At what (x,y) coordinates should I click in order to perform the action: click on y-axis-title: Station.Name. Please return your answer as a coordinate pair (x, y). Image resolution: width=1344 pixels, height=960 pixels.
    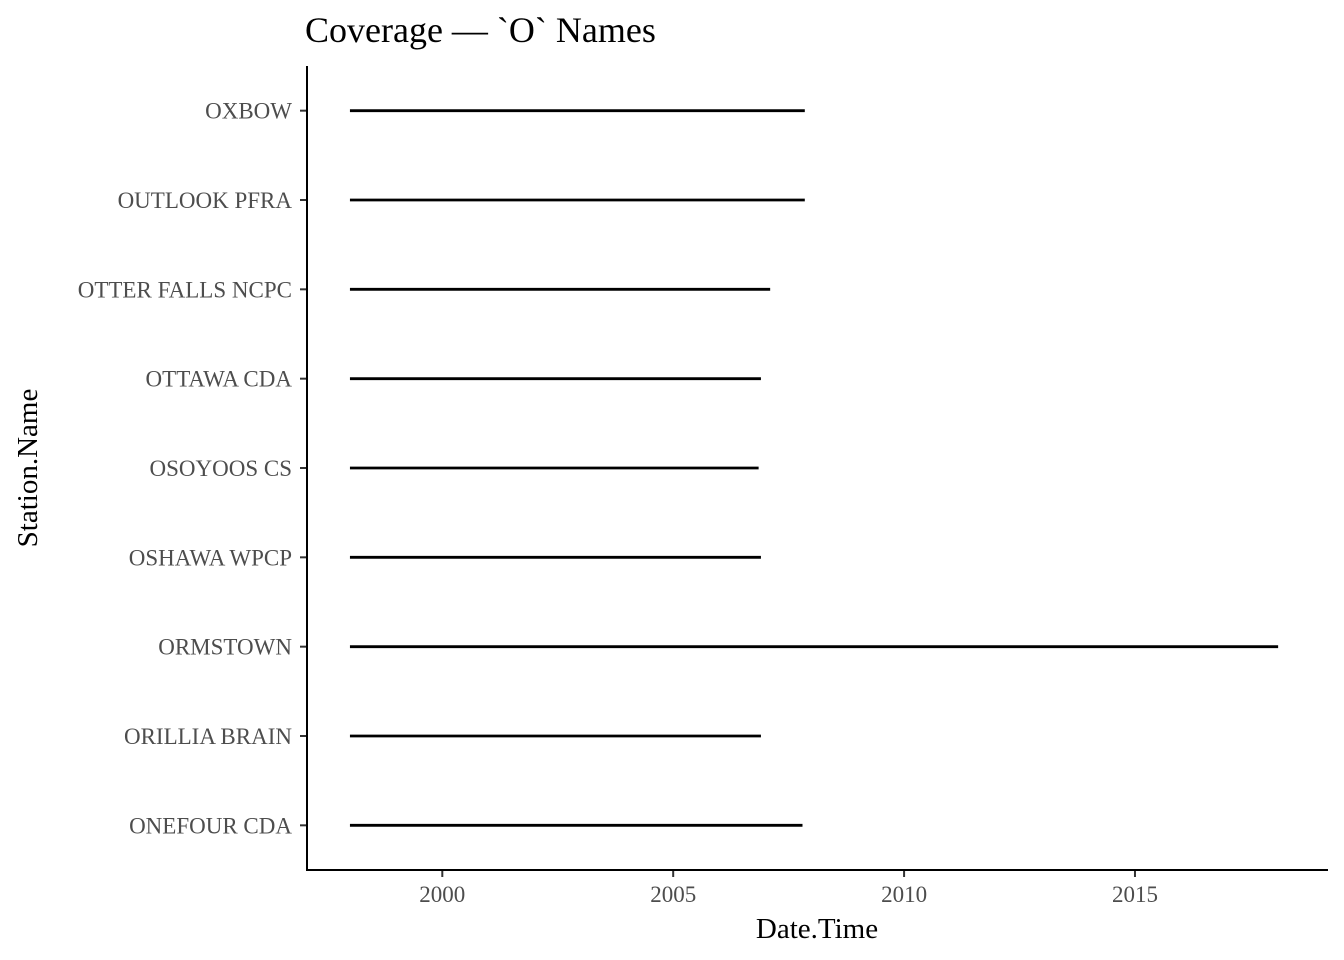
    Looking at the image, I should click on (28, 468).